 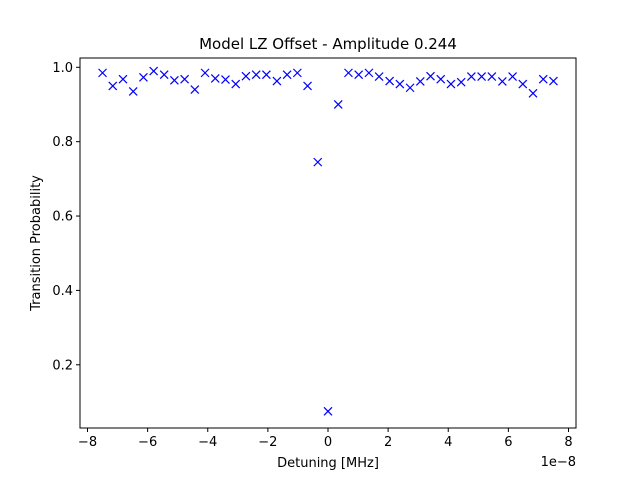 I want to click on chart-title: Model LZ Offset - Amplitude 0.244, so click(x=328, y=44).